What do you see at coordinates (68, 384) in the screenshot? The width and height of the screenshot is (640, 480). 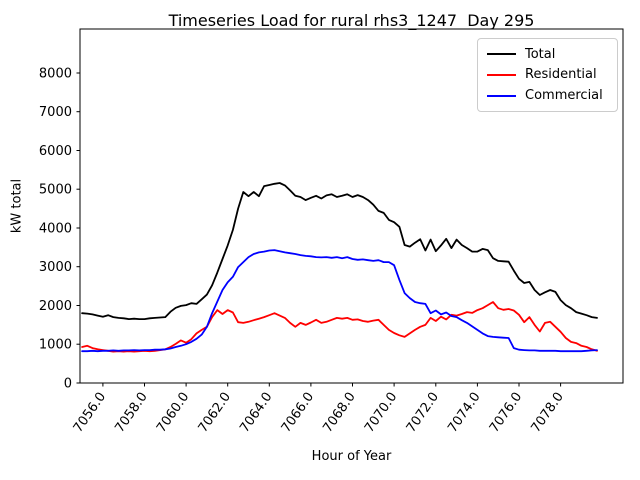 I see `y-tick-label: 0` at bounding box center [68, 384].